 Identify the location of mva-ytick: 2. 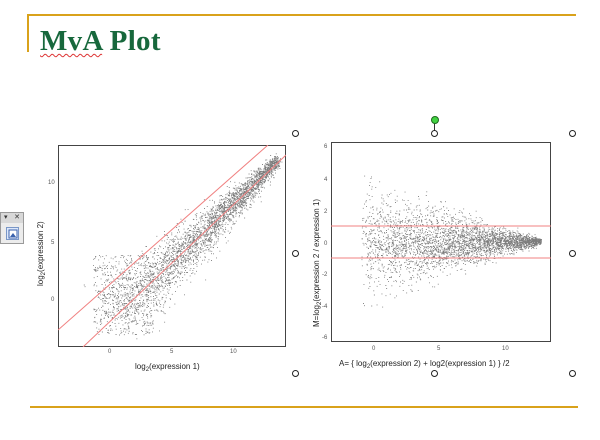
(326, 212).